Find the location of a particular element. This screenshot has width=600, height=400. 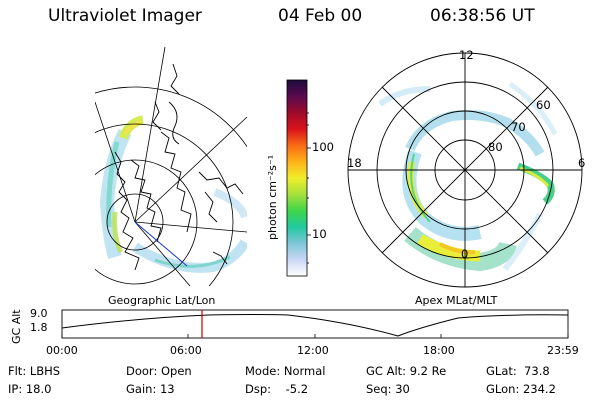

colorbar-tick-100: 100 is located at coordinates (323, 147).